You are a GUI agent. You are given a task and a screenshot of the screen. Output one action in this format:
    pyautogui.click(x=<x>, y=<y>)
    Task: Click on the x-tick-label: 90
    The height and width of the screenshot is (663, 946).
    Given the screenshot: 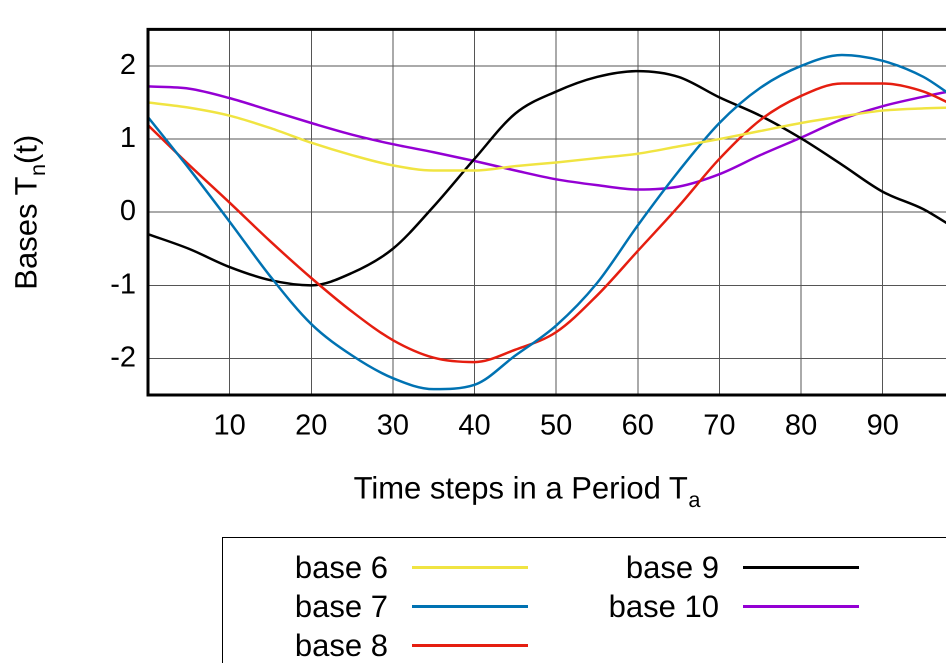 What is the action you would take?
    pyautogui.click(x=882, y=425)
    